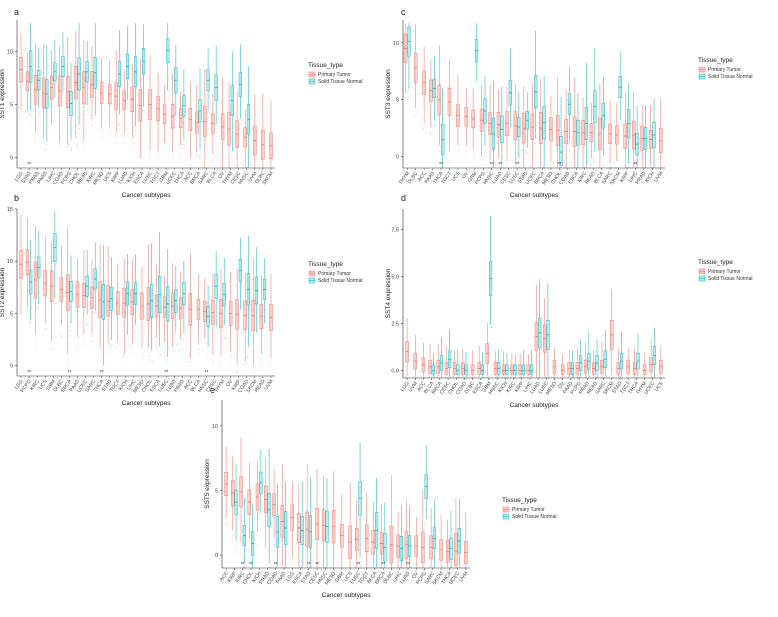 This screenshot has width=778, height=617. What do you see at coordinates (398, 576) in the screenshot?
I see `x-tick-label-lihc: LIHC` at bounding box center [398, 576].